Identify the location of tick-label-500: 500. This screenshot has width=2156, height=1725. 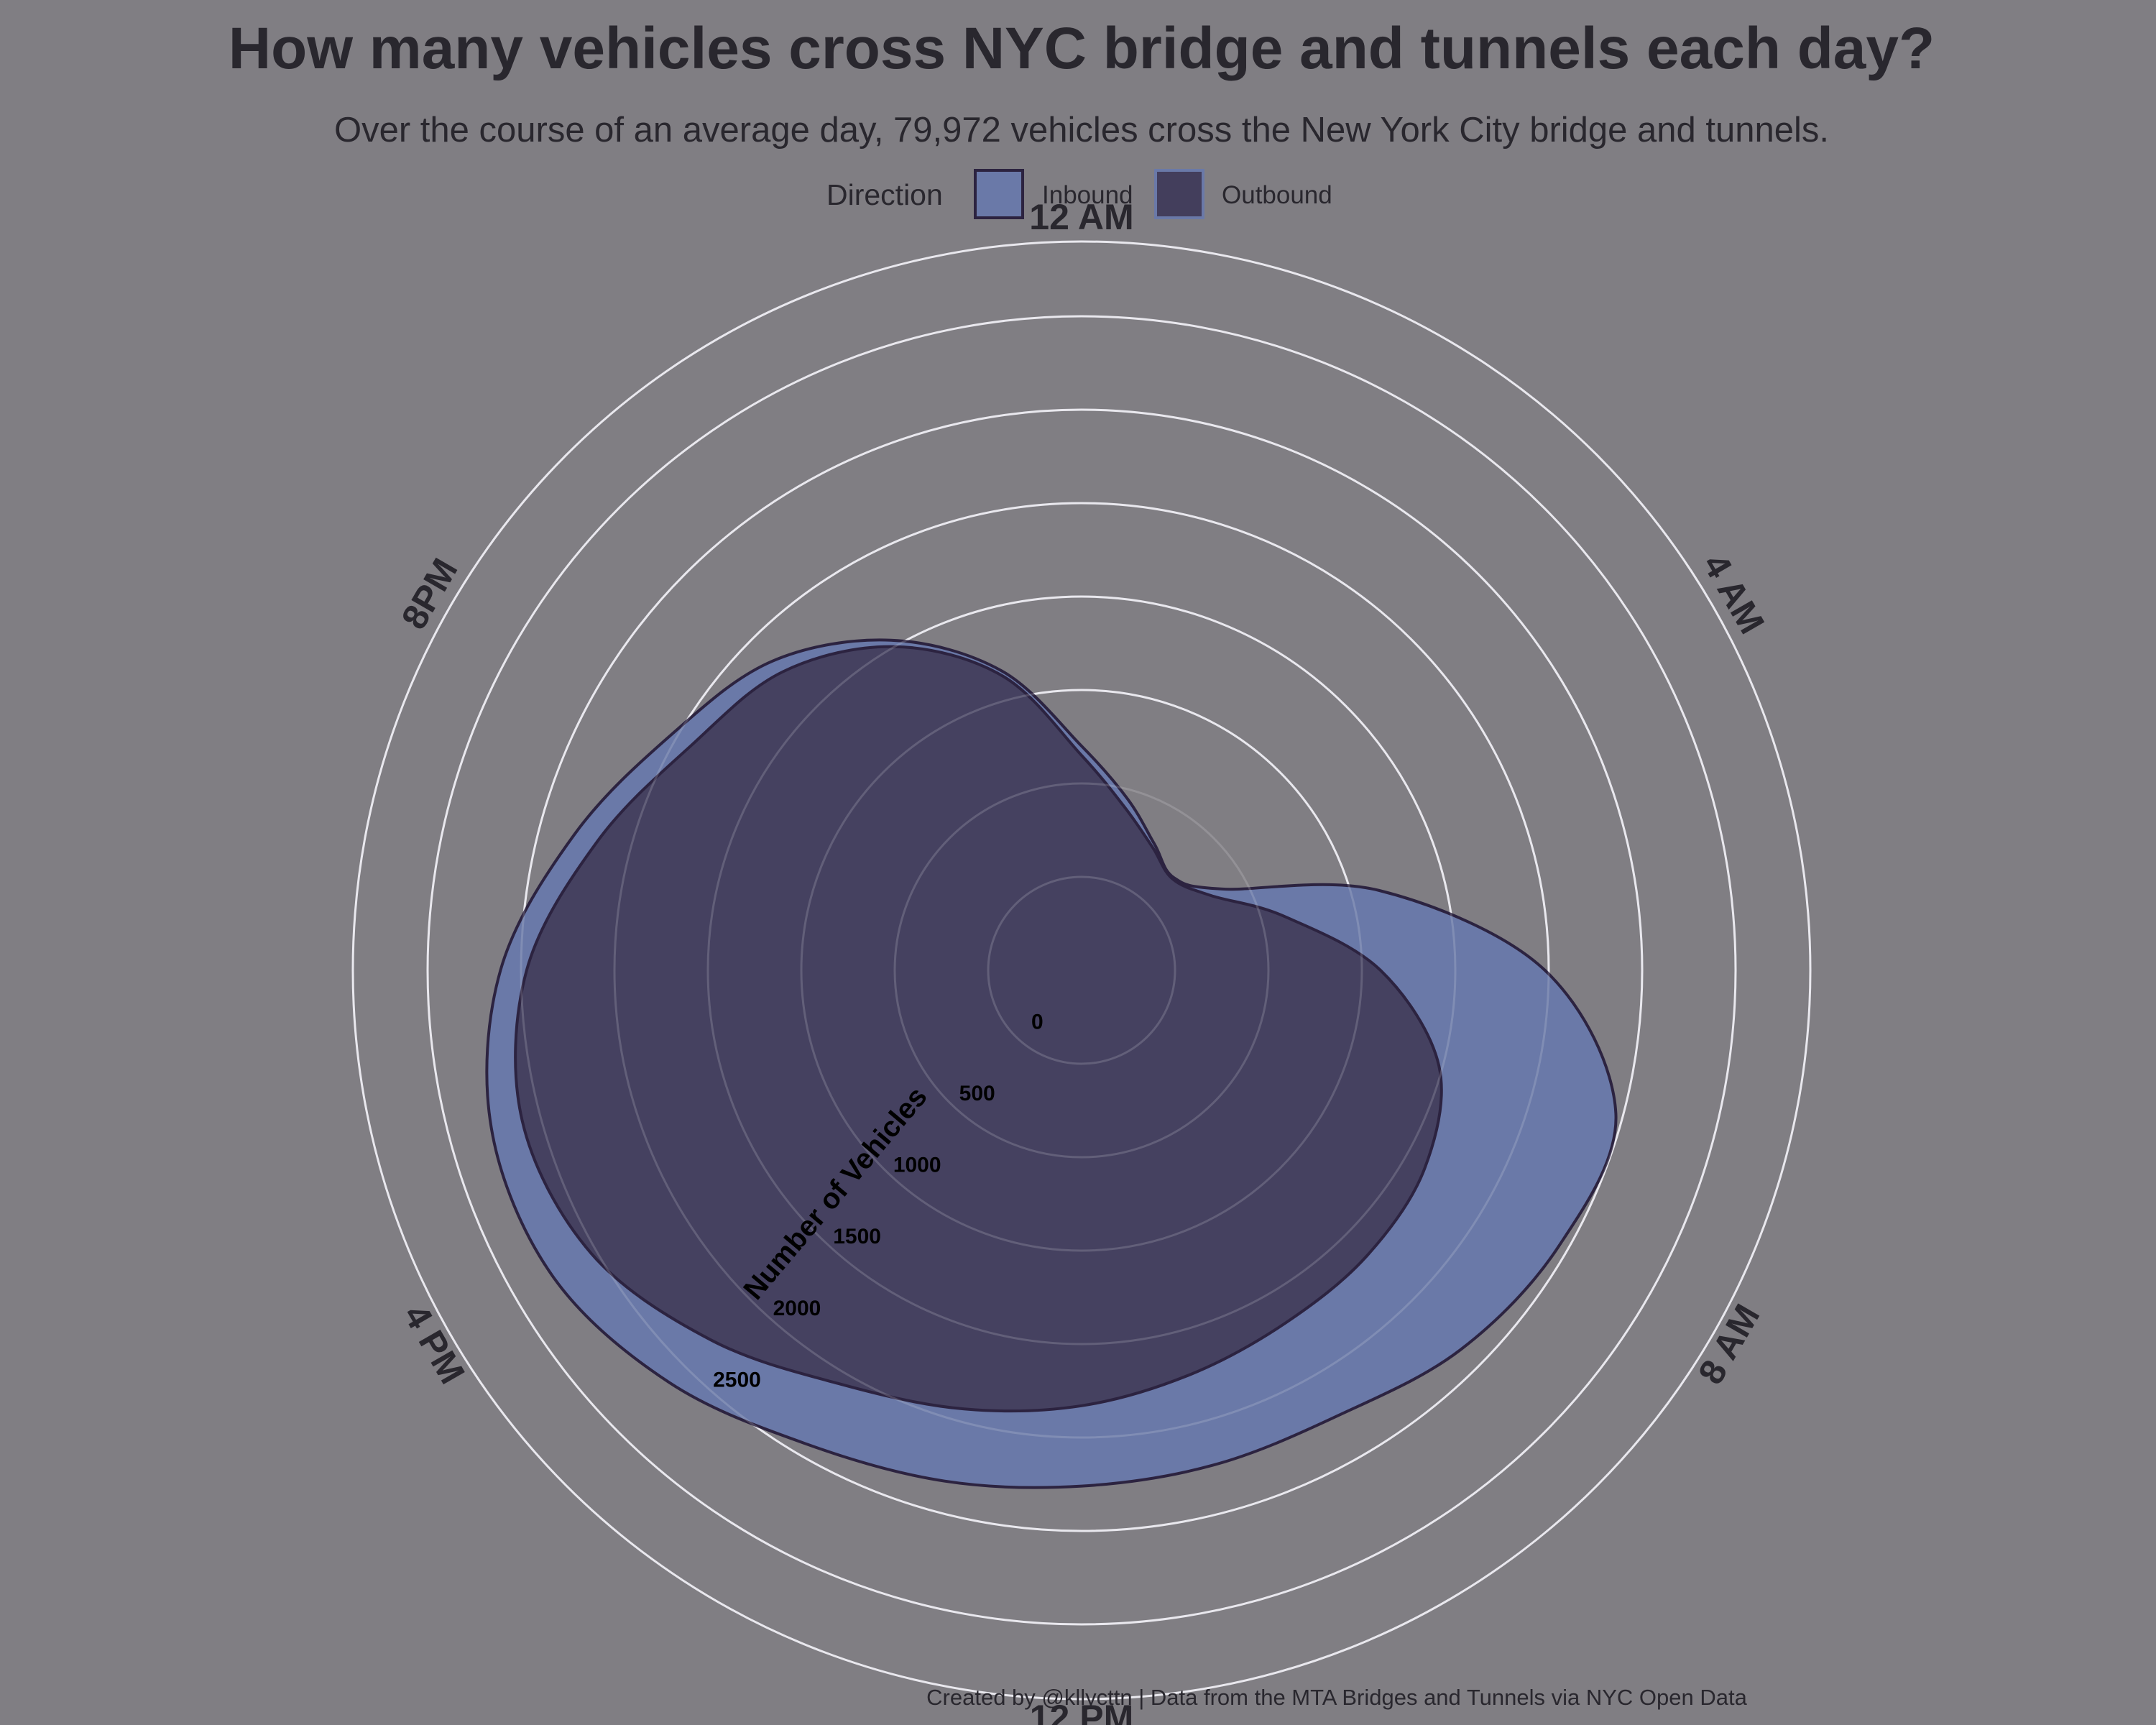
(977, 1093).